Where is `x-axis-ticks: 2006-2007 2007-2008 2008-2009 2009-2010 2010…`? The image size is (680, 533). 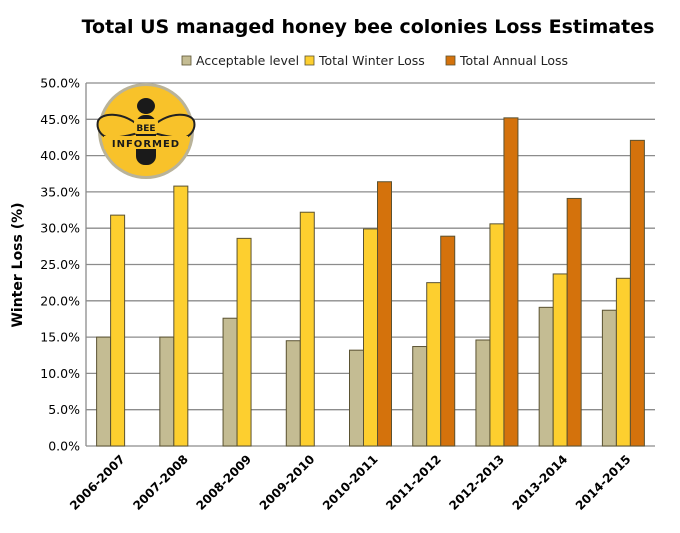
x-axis-ticks: 2006-2007 2007-2008 2008-2009 2009-2010 2010… is located at coordinates (350, 482).